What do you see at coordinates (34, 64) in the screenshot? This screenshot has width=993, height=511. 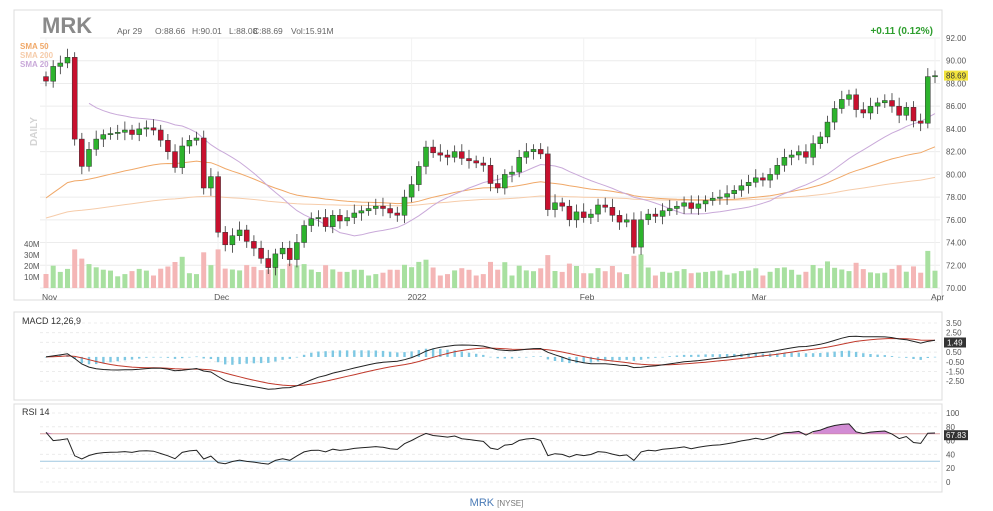 I see `legend-sma-20: SMA 20` at bounding box center [34, 64].